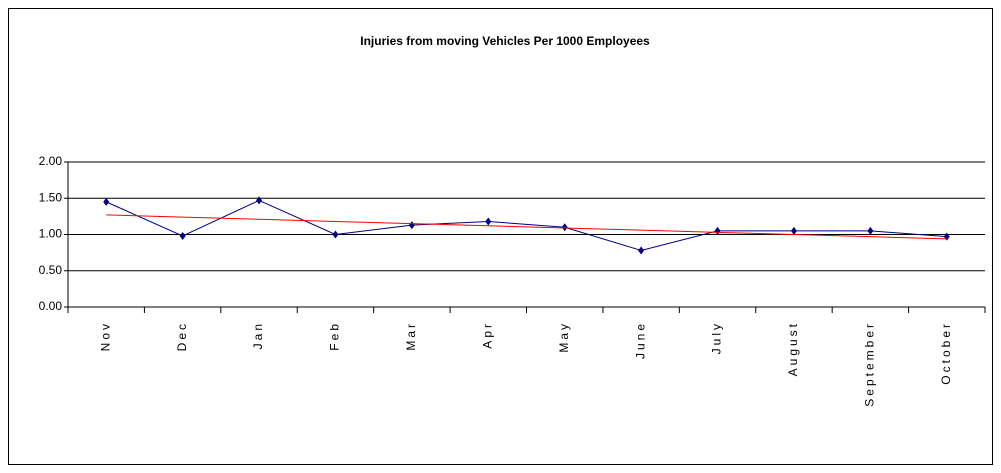 This screenshot has width=1001, height=473. What do you see at coordinates (258, 335) in the screenshot?
I see `x-tick-label: Jan` at bounding box center [258, 335].